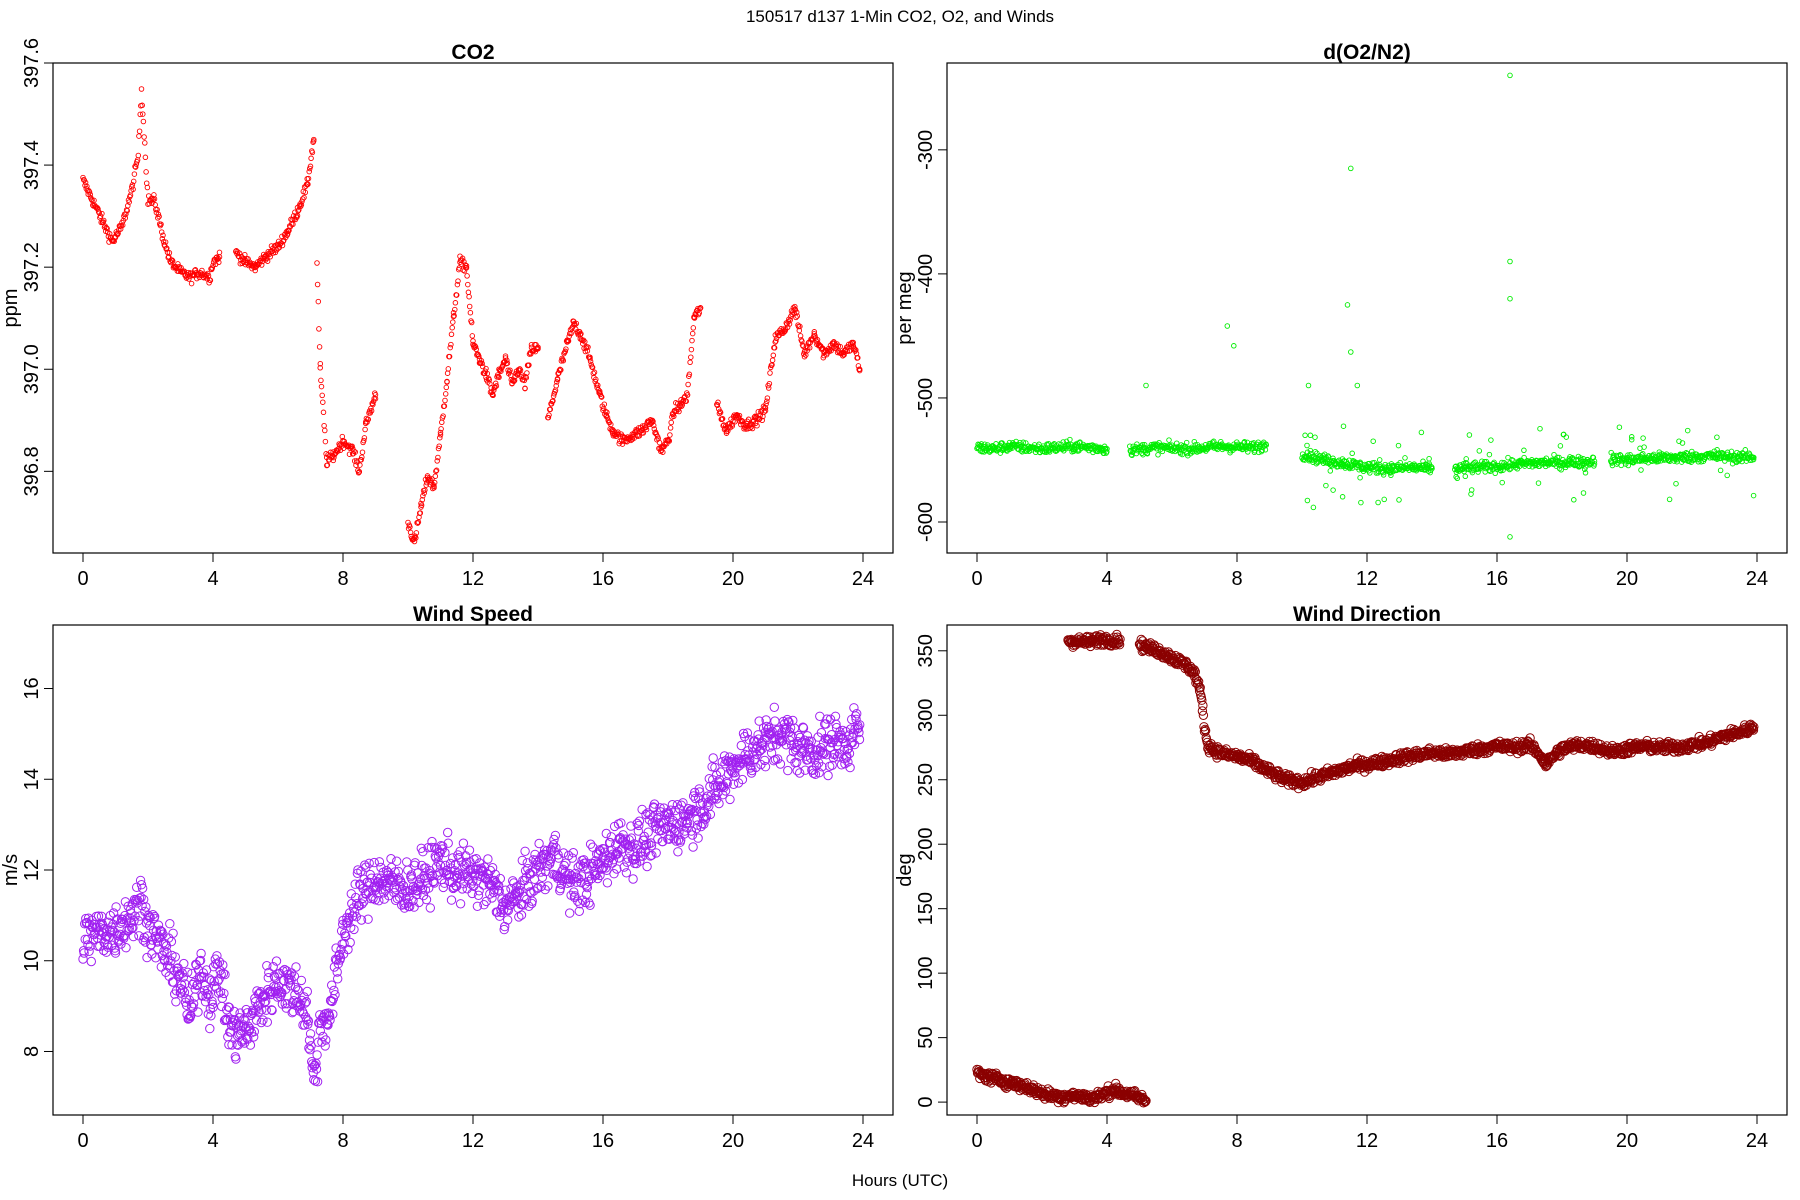 This screenshot has width=1800, height=1200. Describe the element at coordinates (733, 579) in the screenshot. I see `x-tick-label: 20` at that location.